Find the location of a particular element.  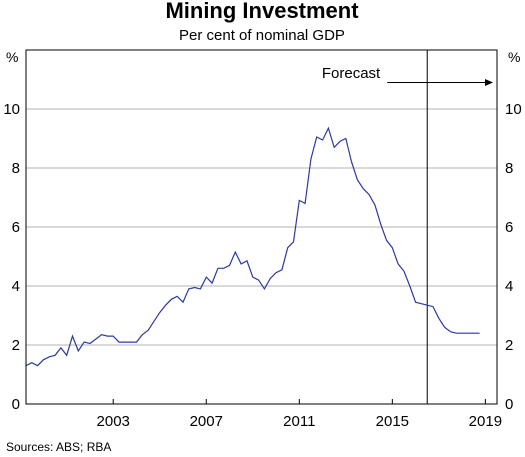

y-tick-left: 0 is located at coordinates (16, 404).